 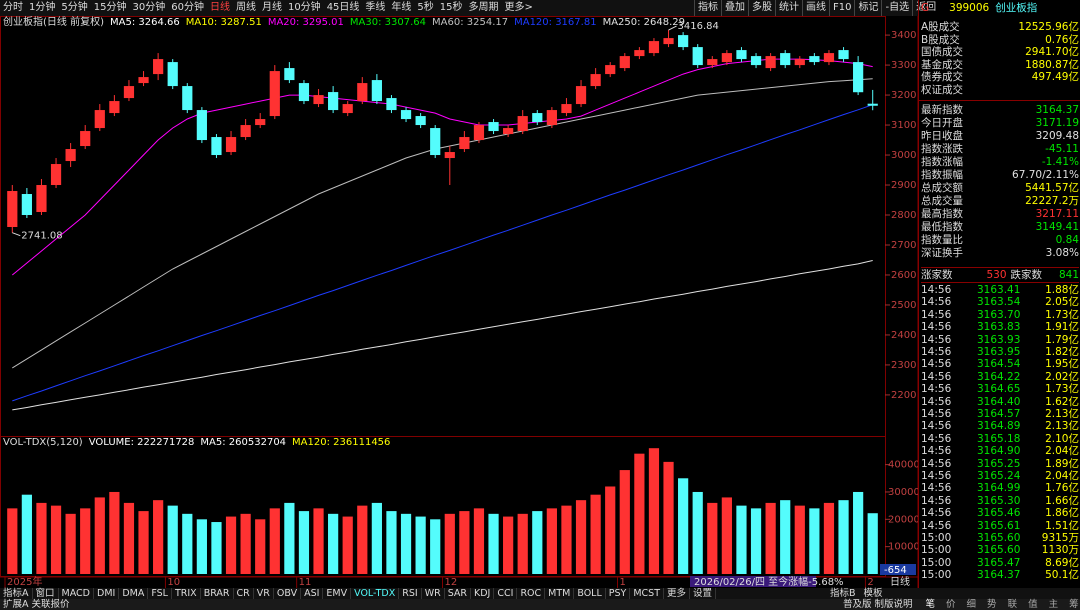 I want to click on tool-button: 返回, so click(x=925, y=8).